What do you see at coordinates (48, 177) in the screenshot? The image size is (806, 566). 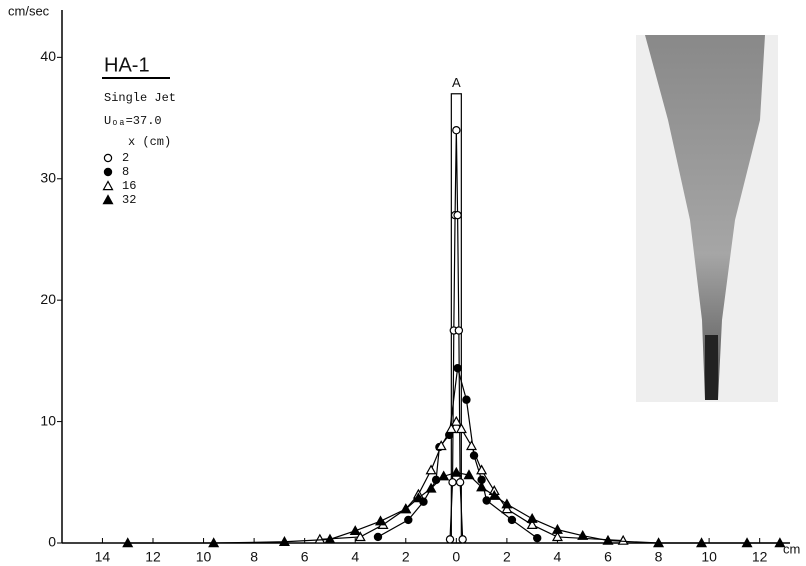 I see `y-tick-label: 30` at bounding box center [48, 177].